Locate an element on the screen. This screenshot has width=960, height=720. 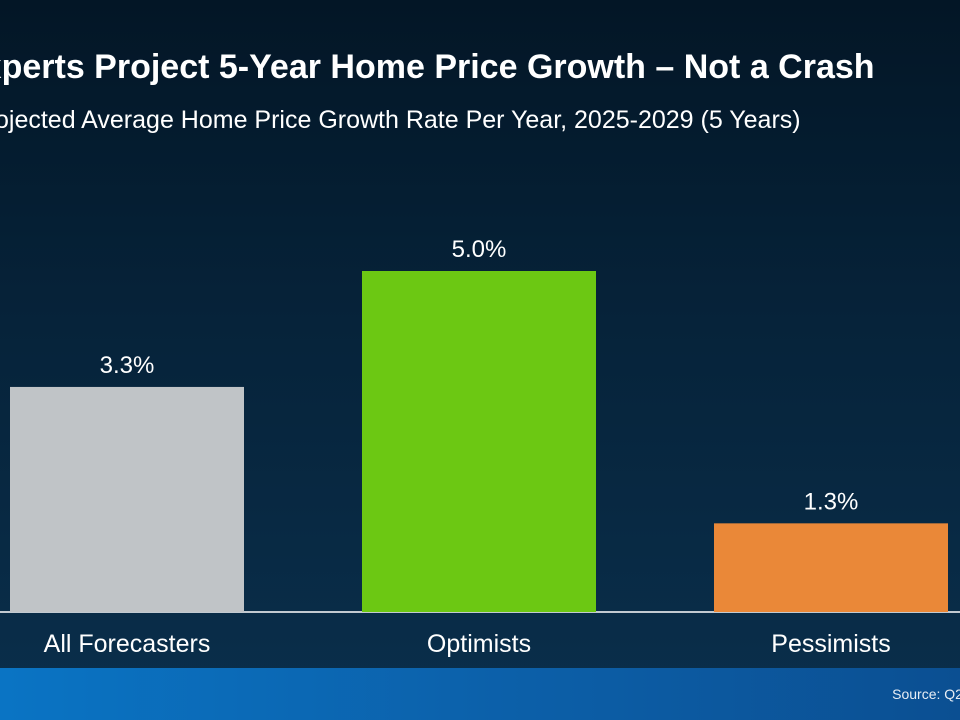
data-label: 5.0% is located at coordinates (479, 249).